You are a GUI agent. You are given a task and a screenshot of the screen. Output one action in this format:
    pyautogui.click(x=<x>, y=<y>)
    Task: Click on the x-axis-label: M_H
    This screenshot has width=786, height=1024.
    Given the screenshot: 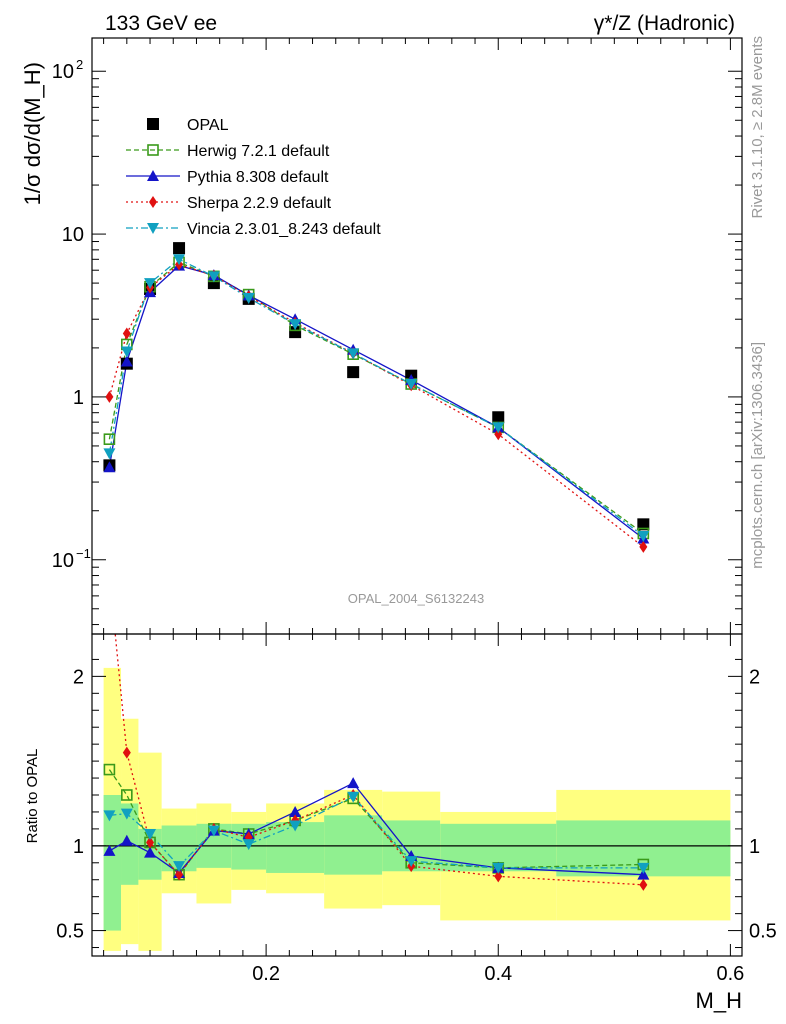 What is the action you would take?
    pyautogui.click(x=719, y=1000)
    